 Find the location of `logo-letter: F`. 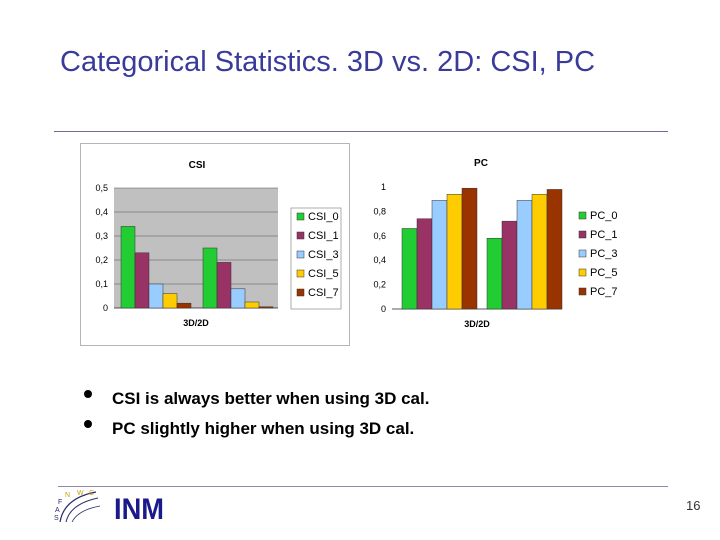

logo-letter: F is located at coordinates (60, 502).